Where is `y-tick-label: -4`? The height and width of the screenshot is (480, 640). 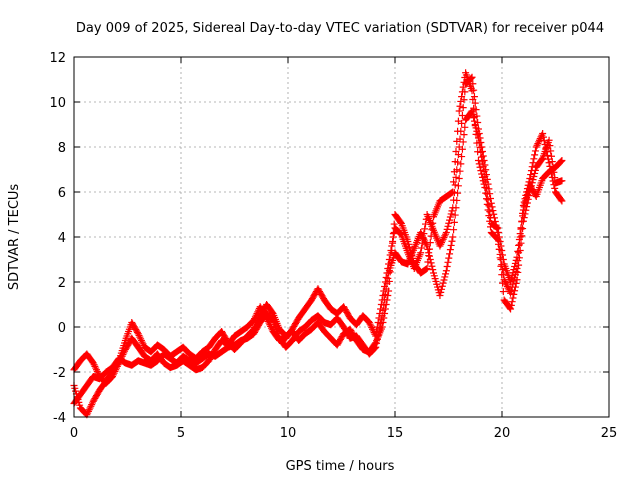 y-tick-label: -4 is located at coordinates (59, 418).